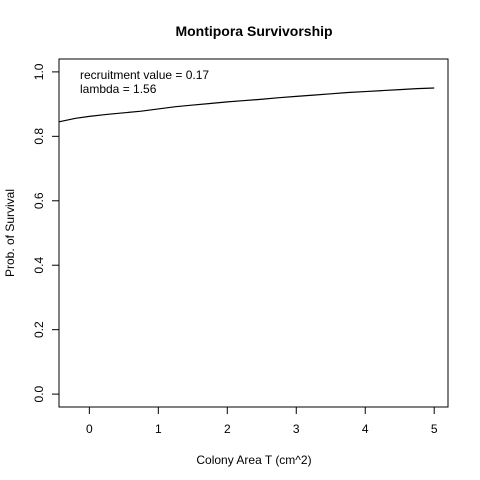 The image size is (480, 480). Describe the element at coordinates (118, 89) in the screenshot. I see `annotation-lambda: lambda = 1.56` at that location.